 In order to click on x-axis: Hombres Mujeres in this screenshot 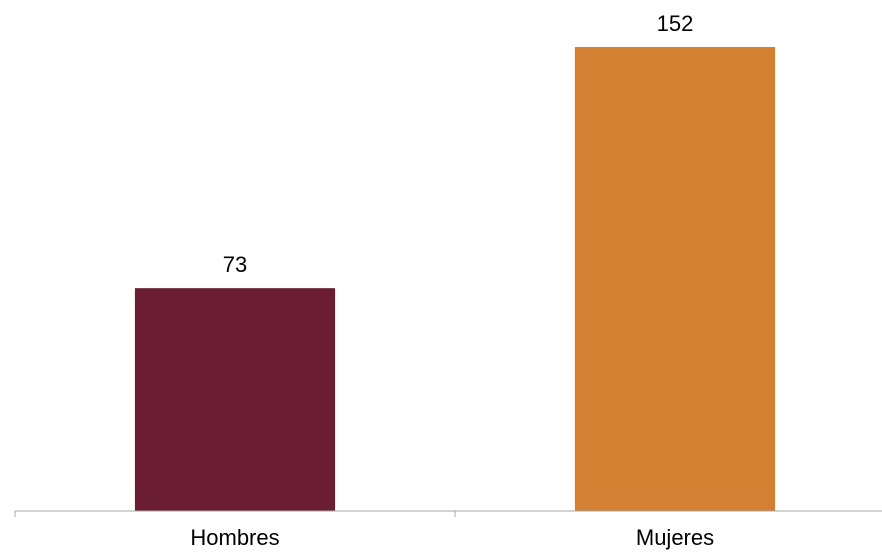, I will do `click(448, 530)`.